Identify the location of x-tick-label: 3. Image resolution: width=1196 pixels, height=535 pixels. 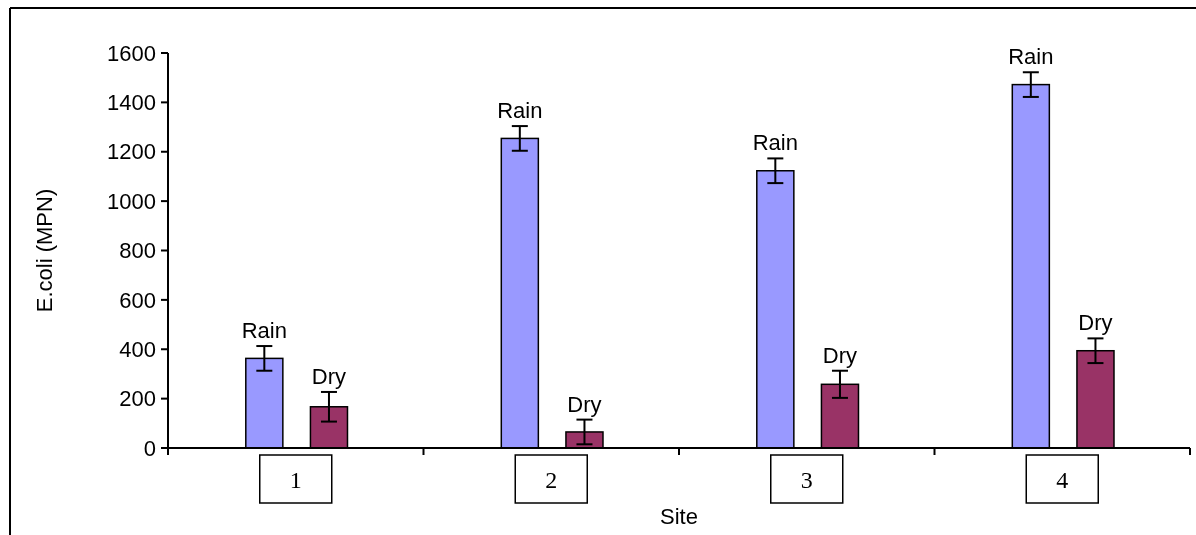
(806, 480).